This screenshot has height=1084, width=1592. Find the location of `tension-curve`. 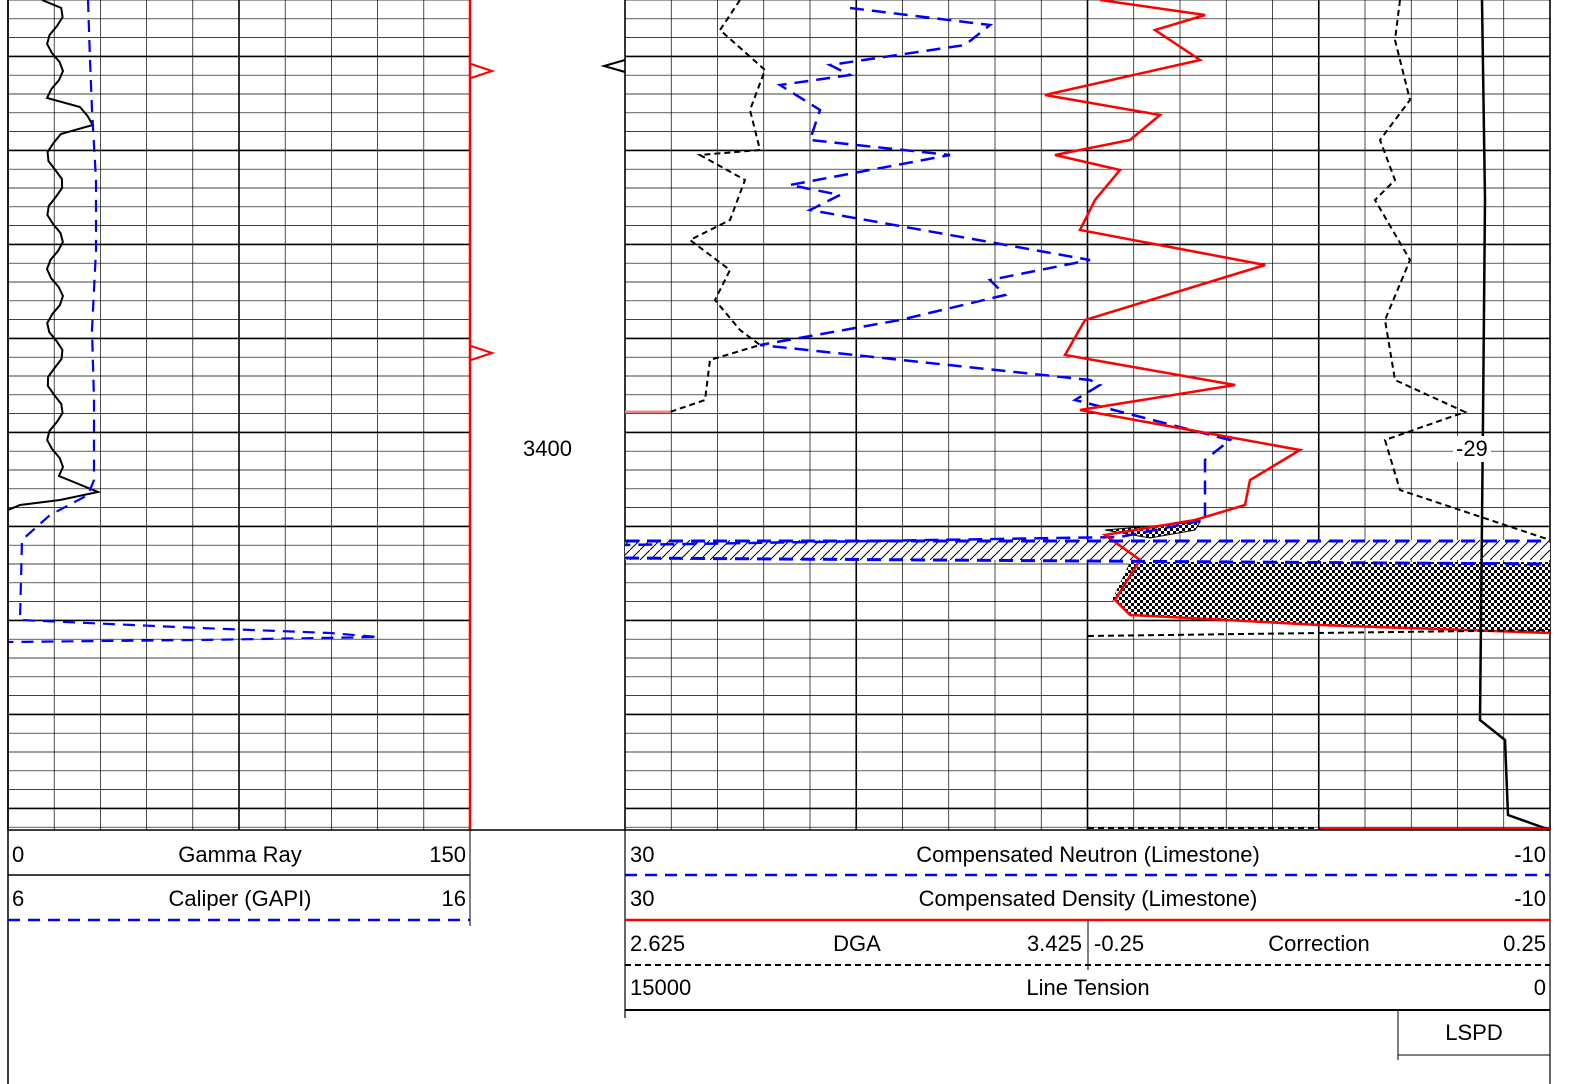

tension-curve is located at coordinates (1515, 415).